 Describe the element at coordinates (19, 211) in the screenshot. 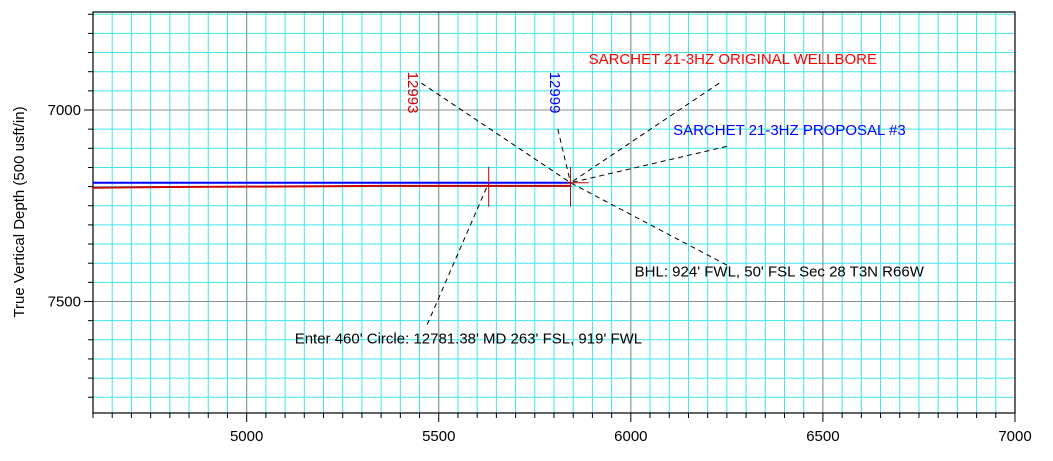

I see `y-axis-label: True Vertical Depth (500 usft/in)` at that location.